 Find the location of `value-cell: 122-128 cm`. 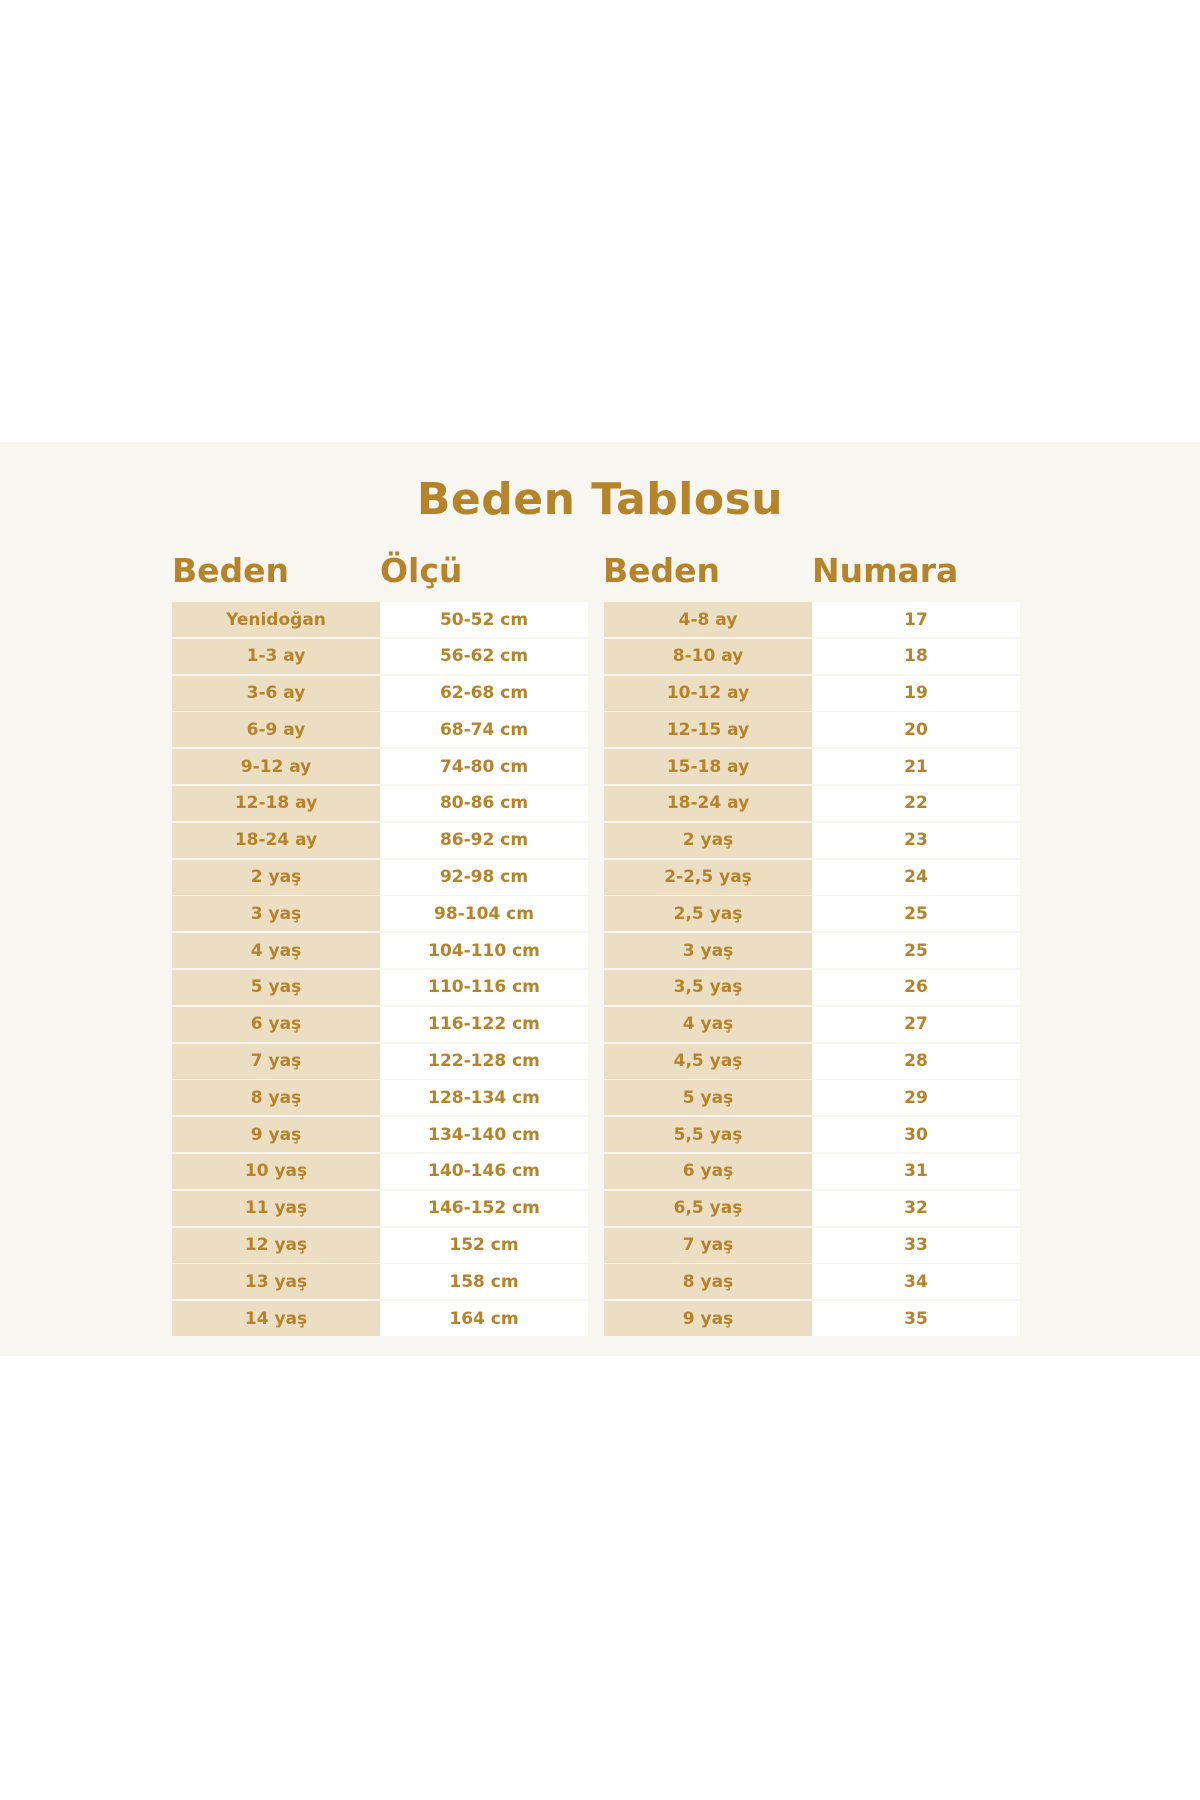

value-cell: 122-128 cm is located at coordinates (484, 1061).